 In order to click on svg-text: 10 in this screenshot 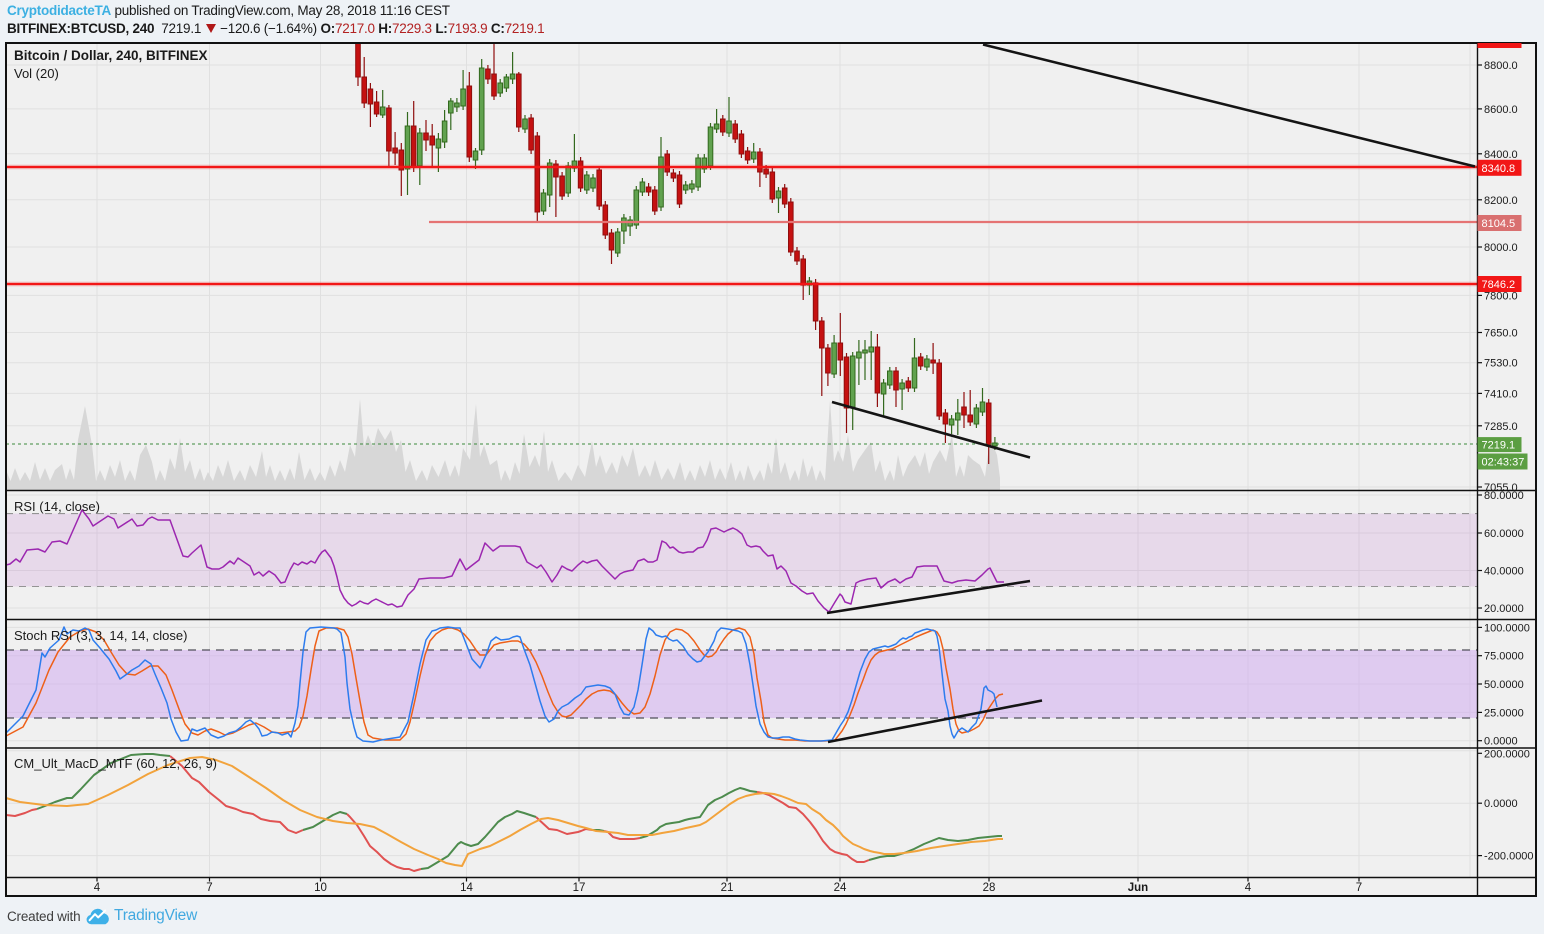, I will do `click(320, 888)`.